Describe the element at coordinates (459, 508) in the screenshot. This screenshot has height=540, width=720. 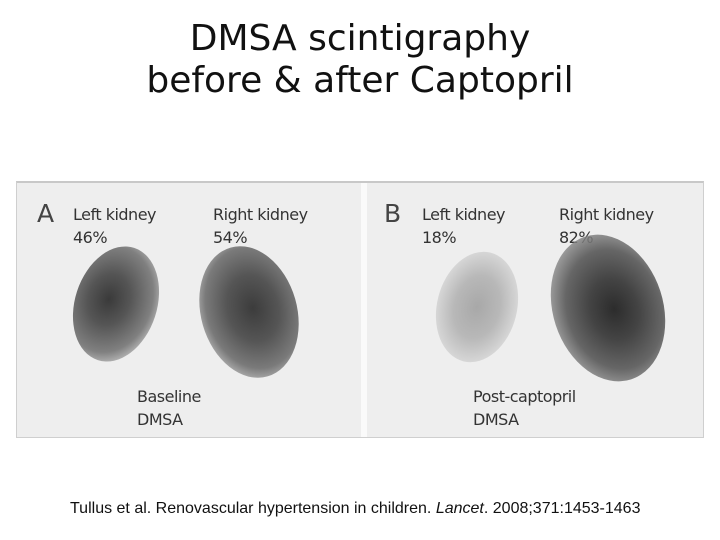
I see `citation-journal: Lancet` at that location.